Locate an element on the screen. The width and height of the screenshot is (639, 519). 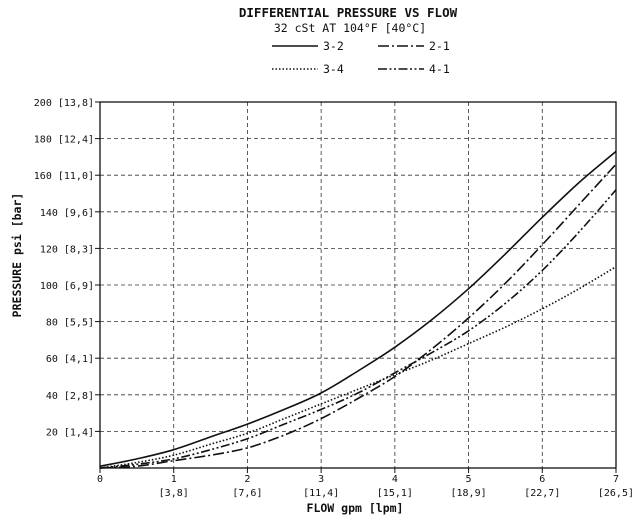
x-tick-label: 0 is located at coordinates (100, 479).